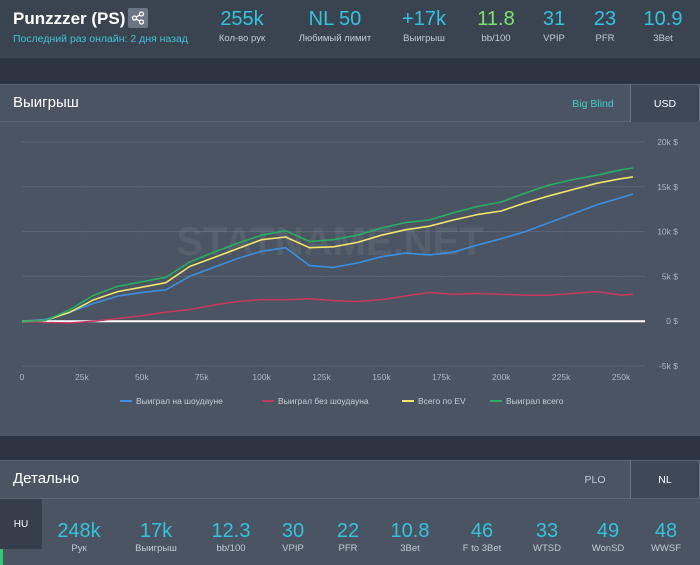 The image size is (700, 565). I want to click on series-line, so click(327, 307).